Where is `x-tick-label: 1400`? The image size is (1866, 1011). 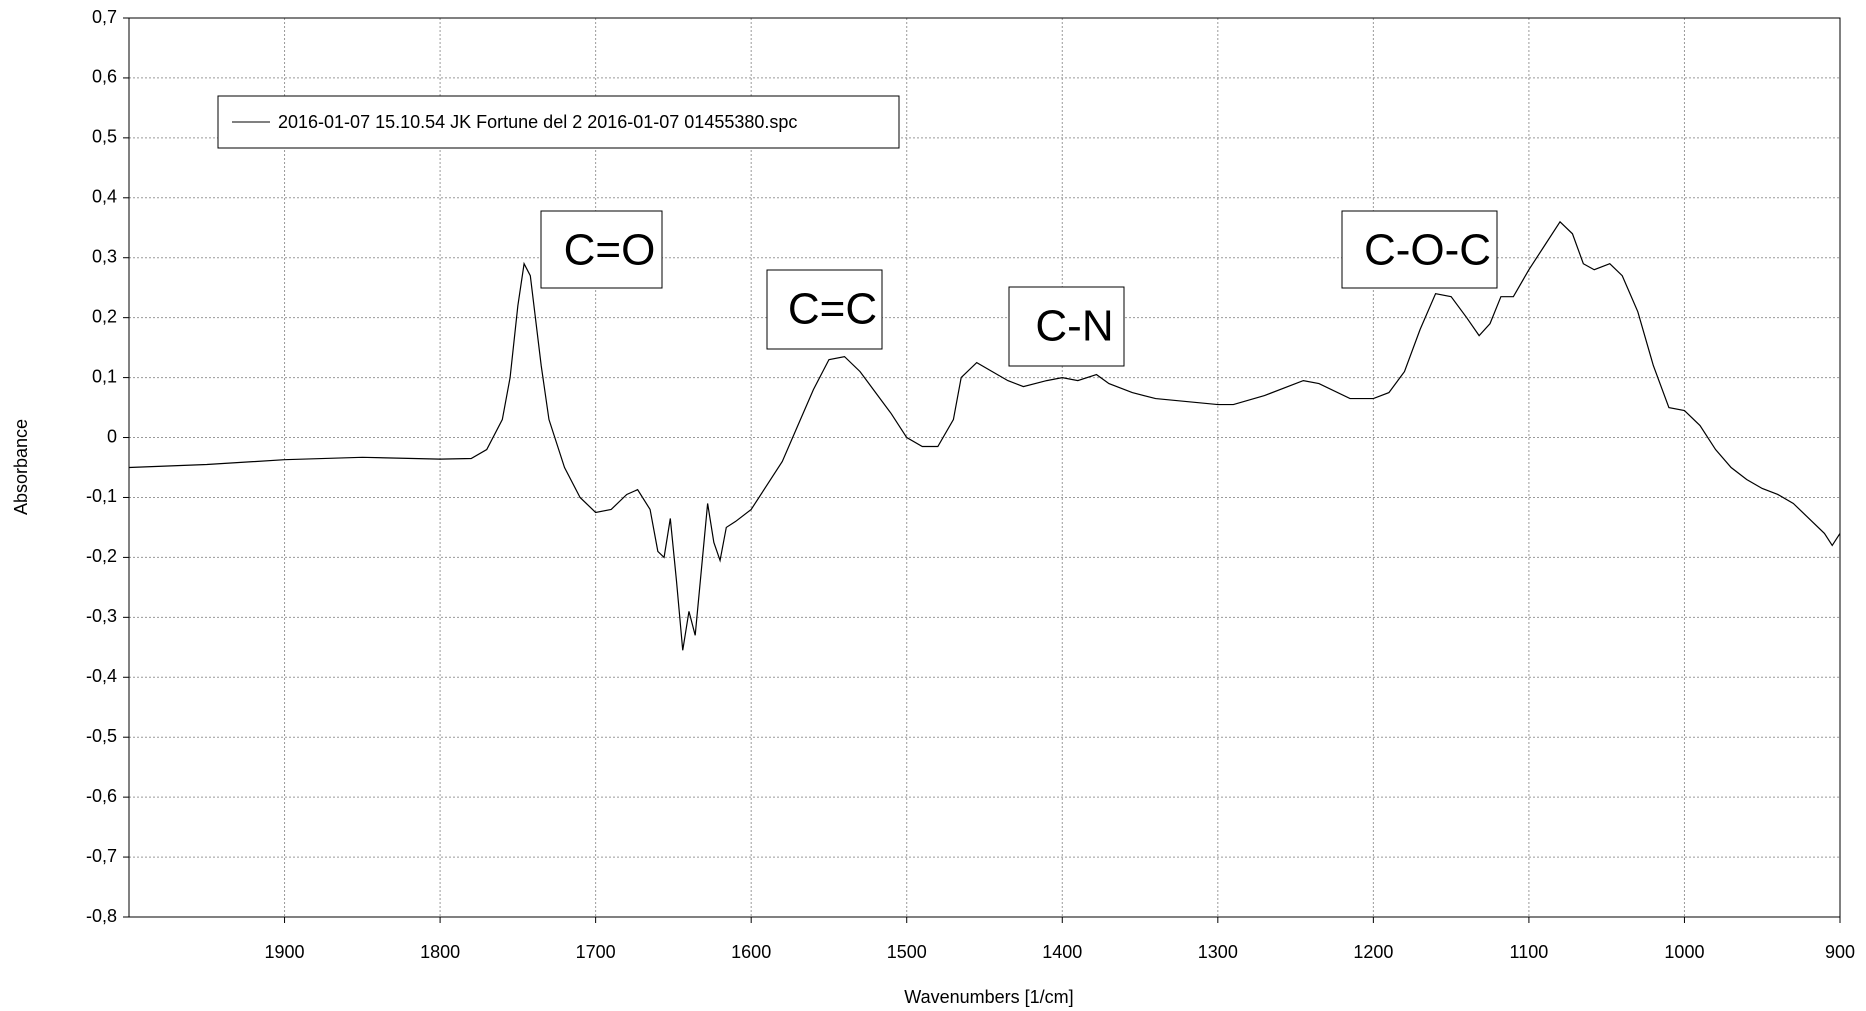 x-tick-label: 1400 is located at coordinates (1062, 952).